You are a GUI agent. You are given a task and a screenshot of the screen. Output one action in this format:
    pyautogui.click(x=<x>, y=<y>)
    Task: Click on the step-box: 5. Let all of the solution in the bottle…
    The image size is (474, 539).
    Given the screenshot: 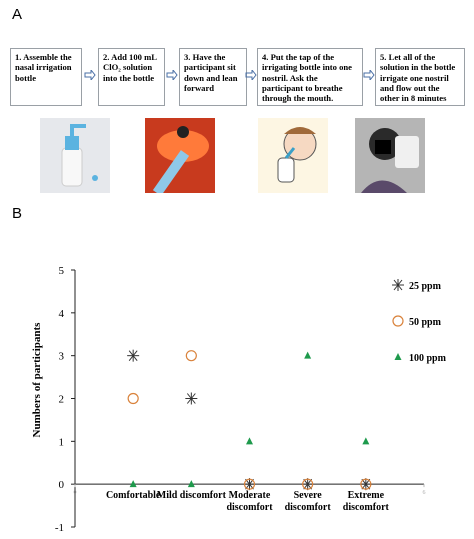 What is the action you would take?
    pyautogui.click(x=420, y=77)
    